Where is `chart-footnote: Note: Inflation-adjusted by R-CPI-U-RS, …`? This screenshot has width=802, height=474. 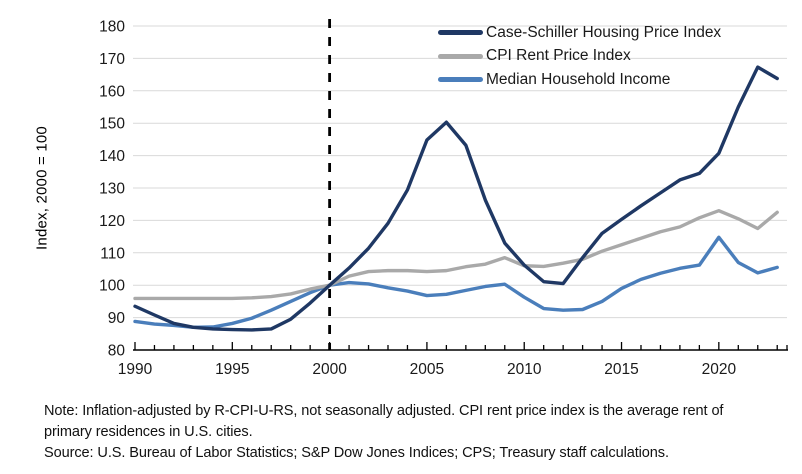 chart-footnote: Note: Inflation-adjusted by R-CPI-U-RS, … is located at coordinates (407, 431).